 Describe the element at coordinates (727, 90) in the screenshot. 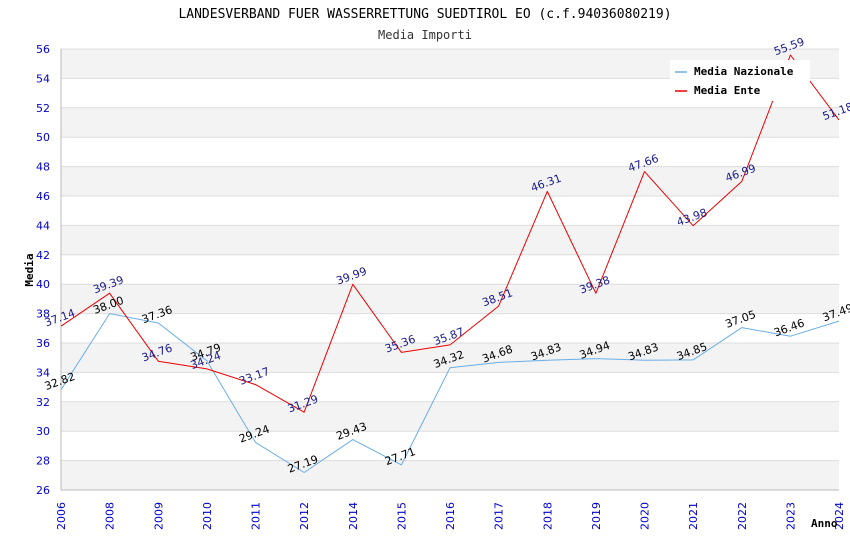

I see `legend-label-media-ente: Media Ente` at that location.